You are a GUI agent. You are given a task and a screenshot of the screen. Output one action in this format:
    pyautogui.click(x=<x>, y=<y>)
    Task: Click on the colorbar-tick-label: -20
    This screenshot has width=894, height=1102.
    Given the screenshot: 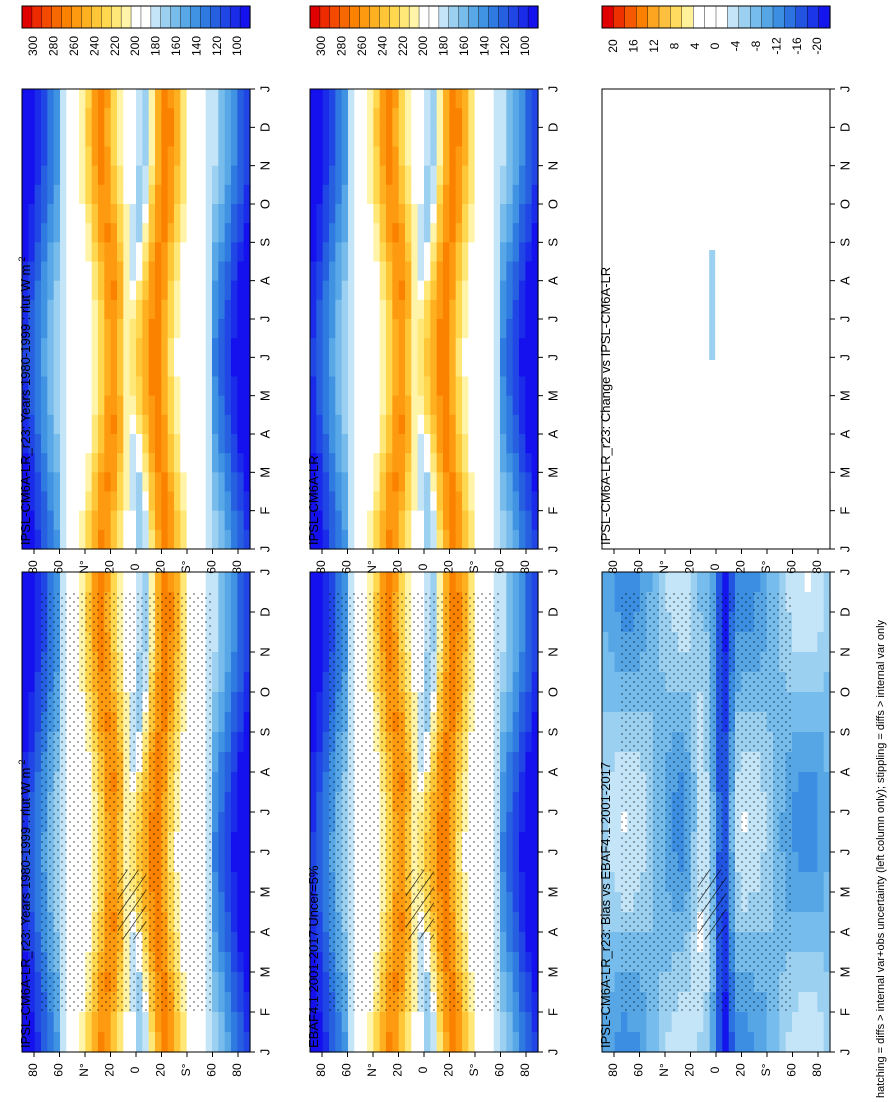 What is the action you would take?
    pyautogui.click(x=817, y=46)
    